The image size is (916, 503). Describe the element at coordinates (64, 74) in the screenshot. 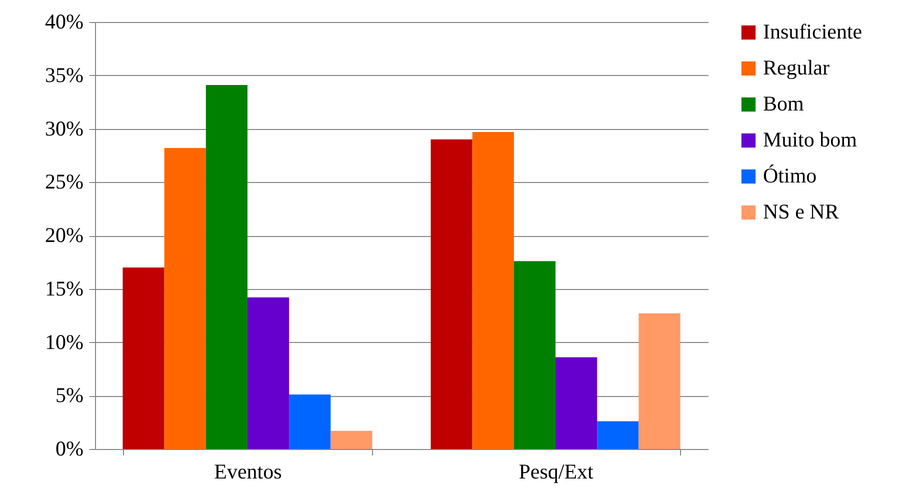

I see `y-tick-label: 35%` at that location.